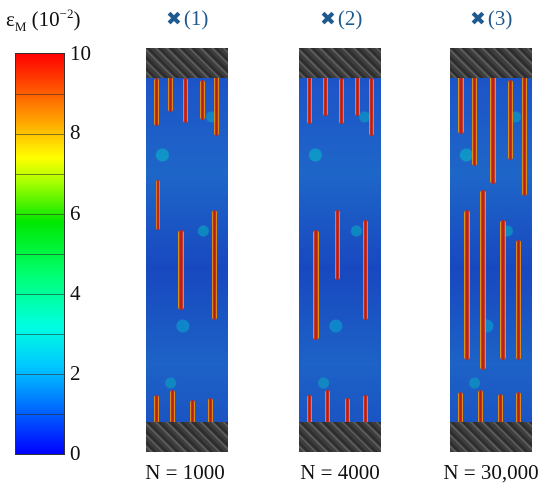  I want to click on colorbar-title-superscript: −2, so click(66, 13).